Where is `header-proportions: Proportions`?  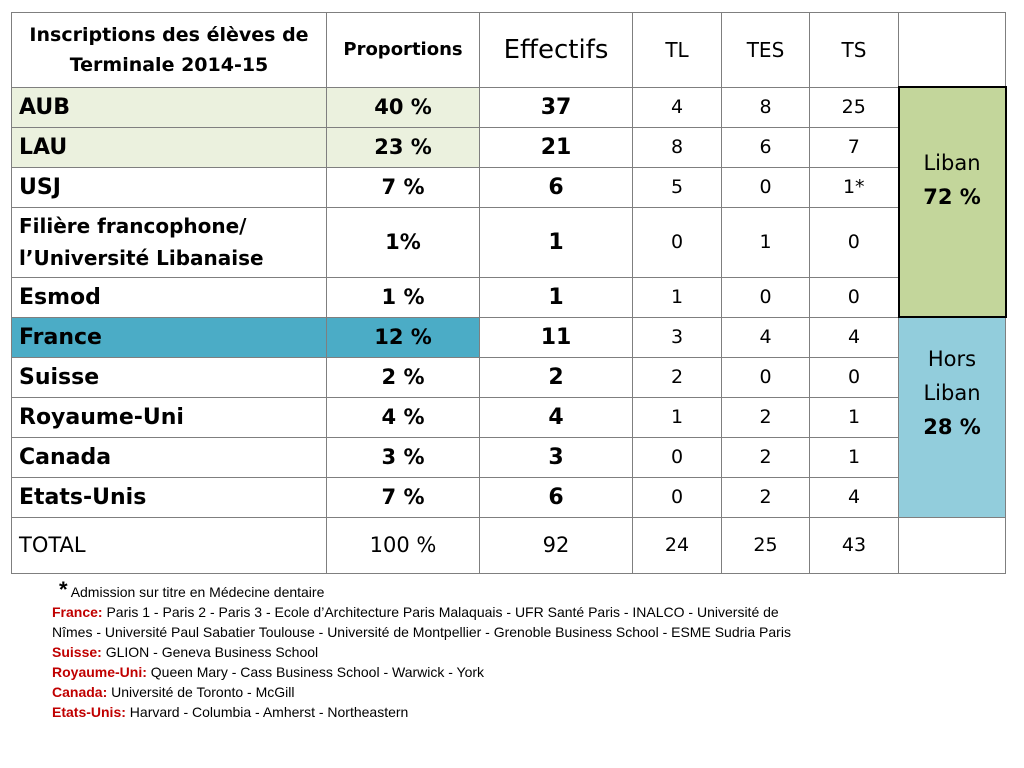
header-proportions: Proportions is located at coordinates (403, 50).